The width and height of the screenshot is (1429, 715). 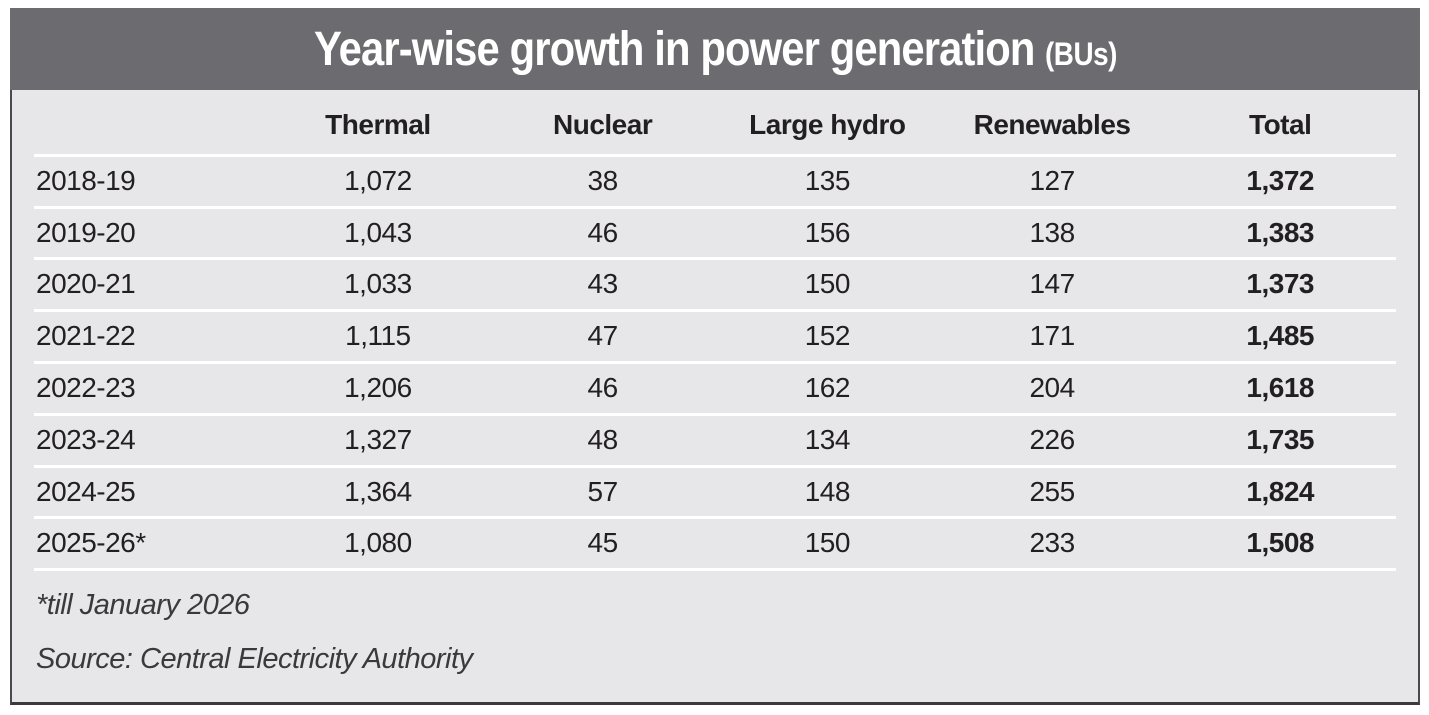 I want to click on table-row: 2021-22 1,115 47 152 171 1,485, so click(x=715, y=337).